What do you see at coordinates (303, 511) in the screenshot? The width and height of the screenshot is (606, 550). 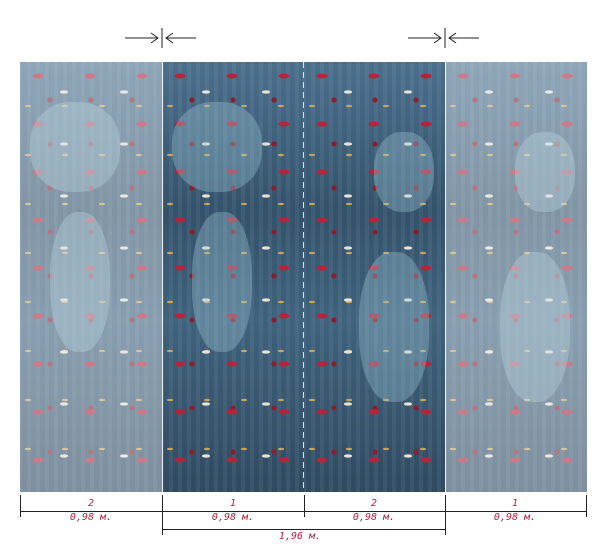 I see `dimension-line-panels` at bounding box center [303, 511].